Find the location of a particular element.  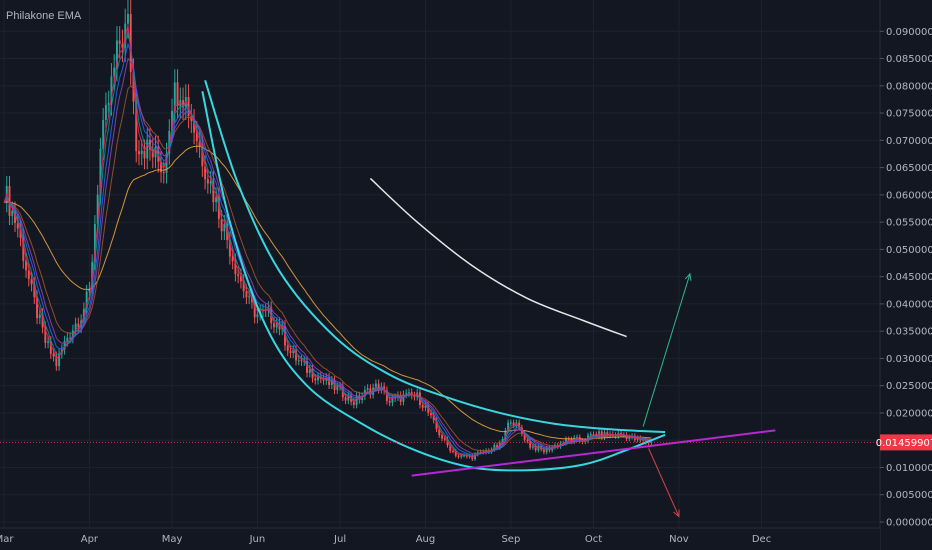

time-axis: Mar Apr May Jun Jul Aug Sep Oct Nov Dec is located at coordinates (440, 538).